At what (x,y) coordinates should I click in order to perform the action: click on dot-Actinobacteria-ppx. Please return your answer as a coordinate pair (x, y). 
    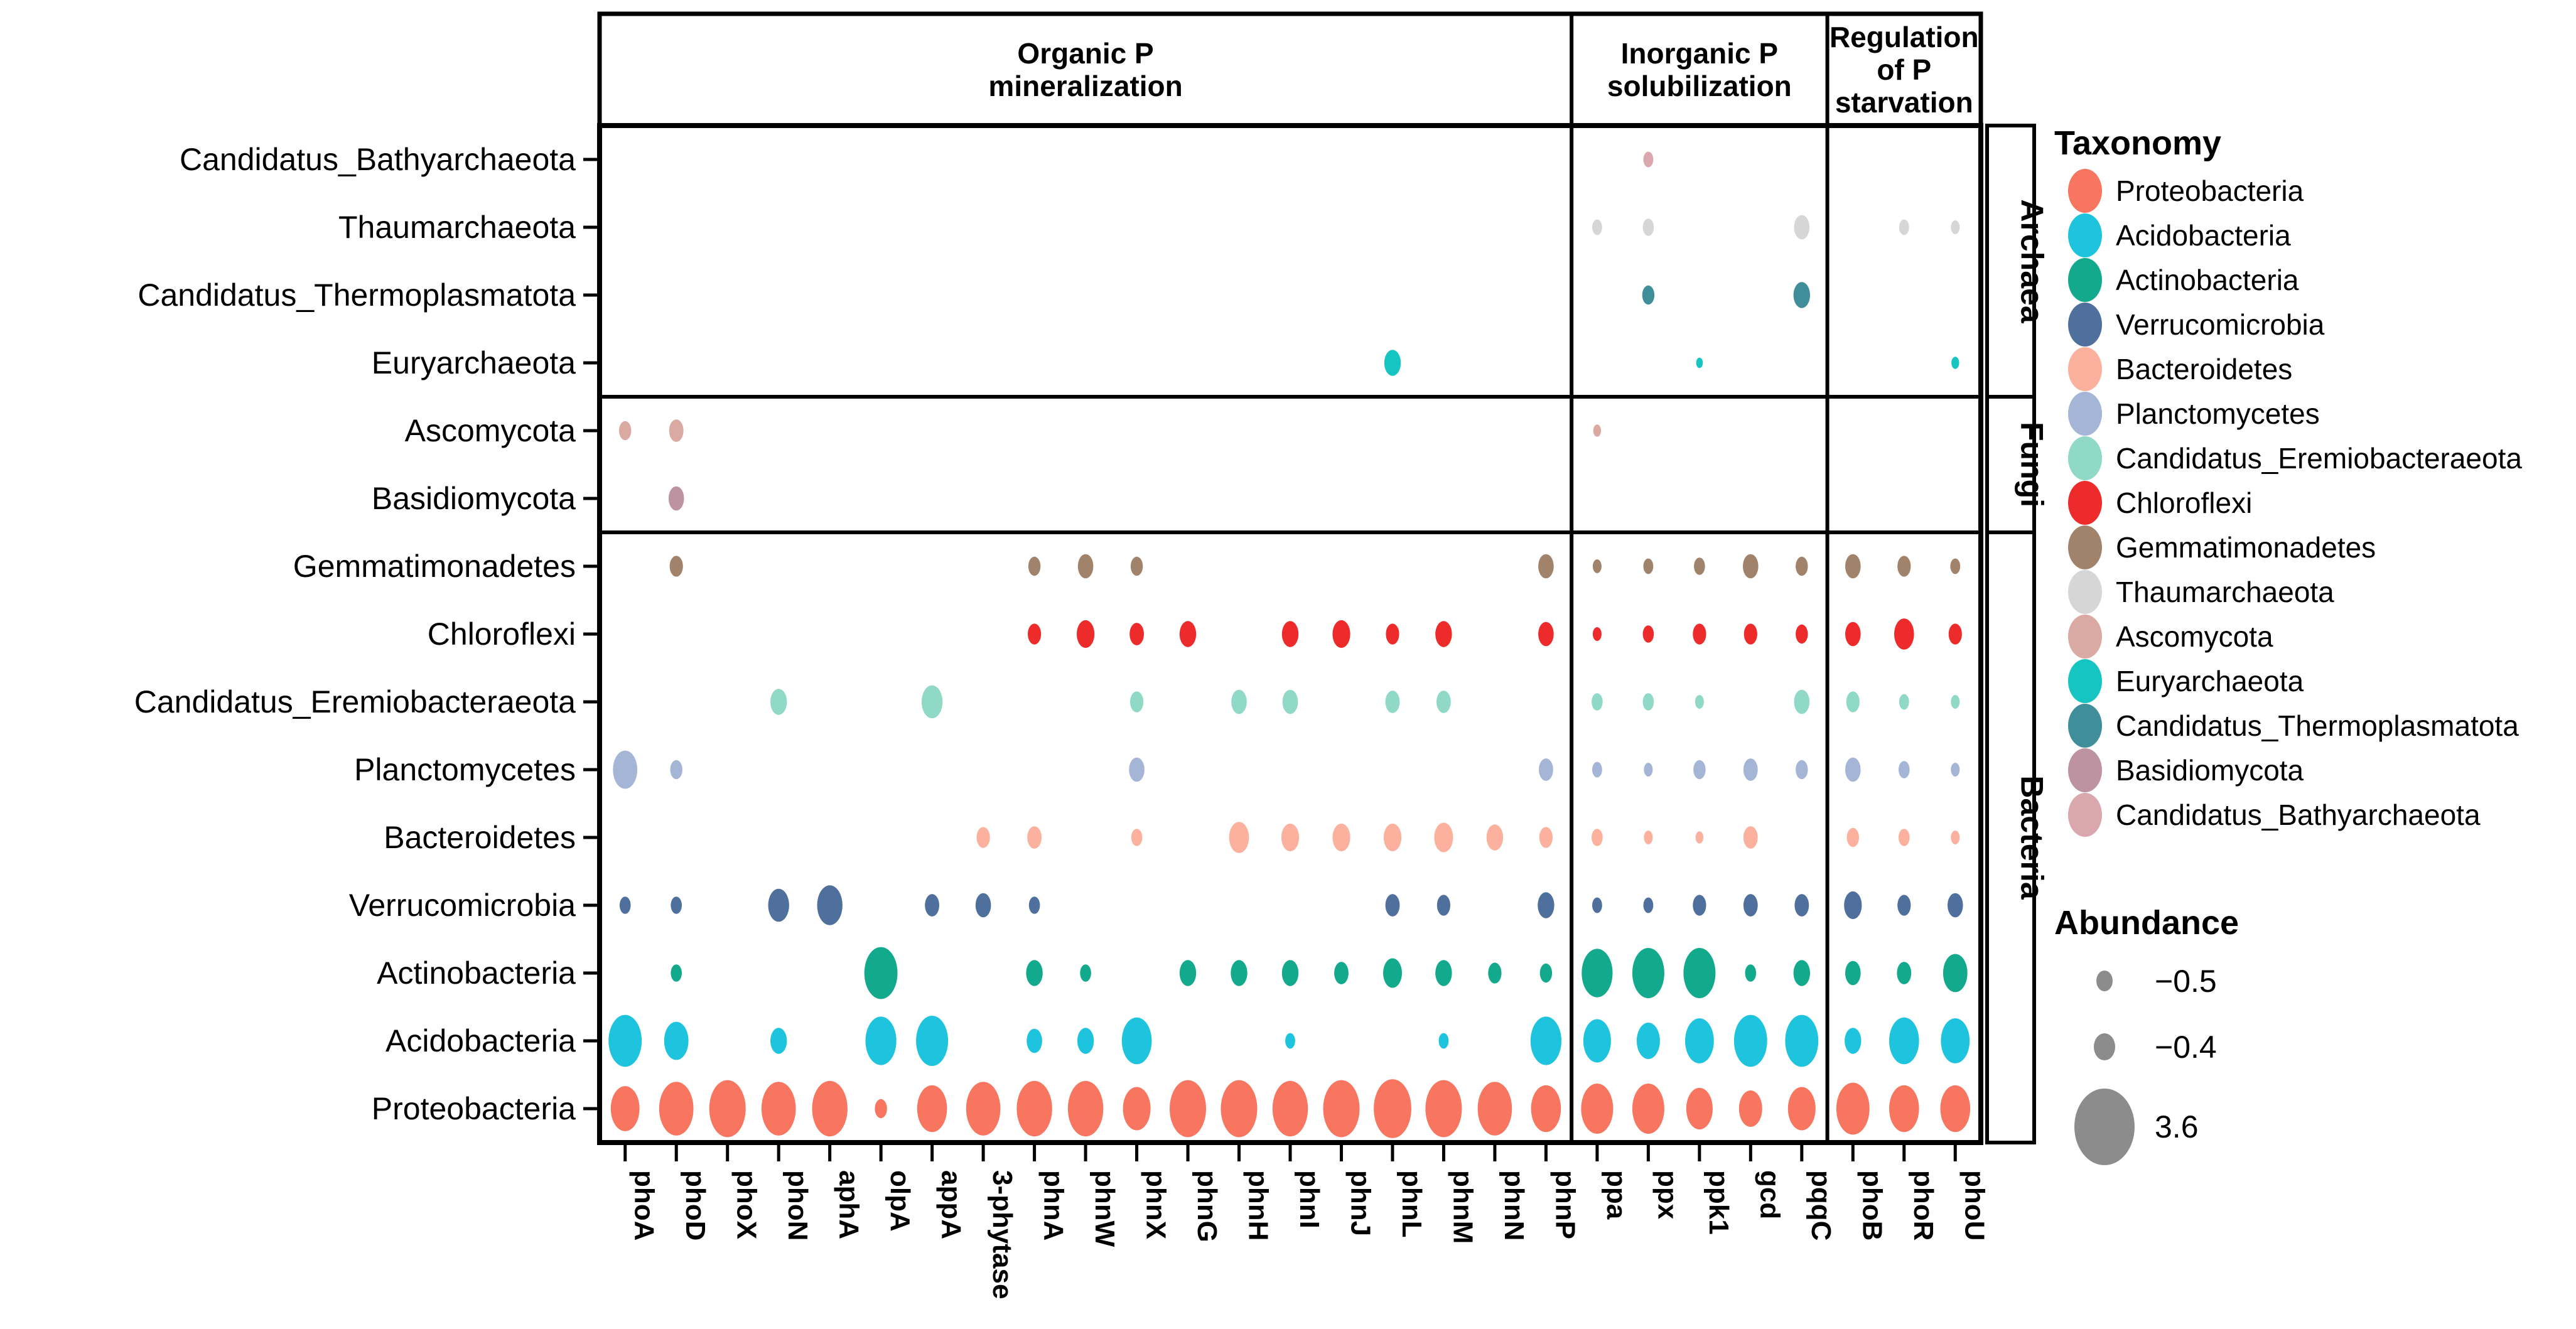
    Looking at the image, I should click on (1648, 973).